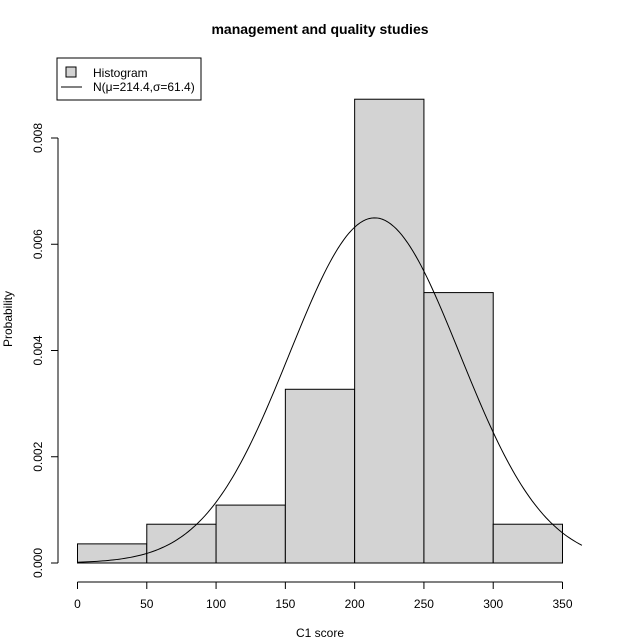 This screenshot has height=640, width=640. What do you see at coordinates (38, 244) in the screenshot?
I see `y-tick-label: 0.006` at bounding box center [38, 244].